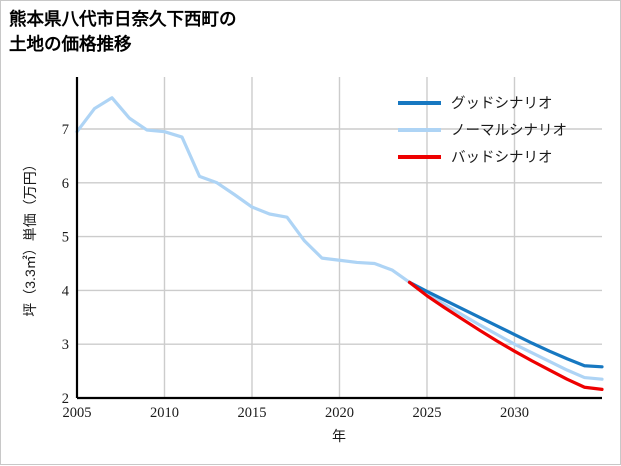  What do you see at coordinates (66, 264) in the screenshot?
I see `y-axis-tick-labels: 2 3 4 5 6 7` at bounding box center [66, 264].